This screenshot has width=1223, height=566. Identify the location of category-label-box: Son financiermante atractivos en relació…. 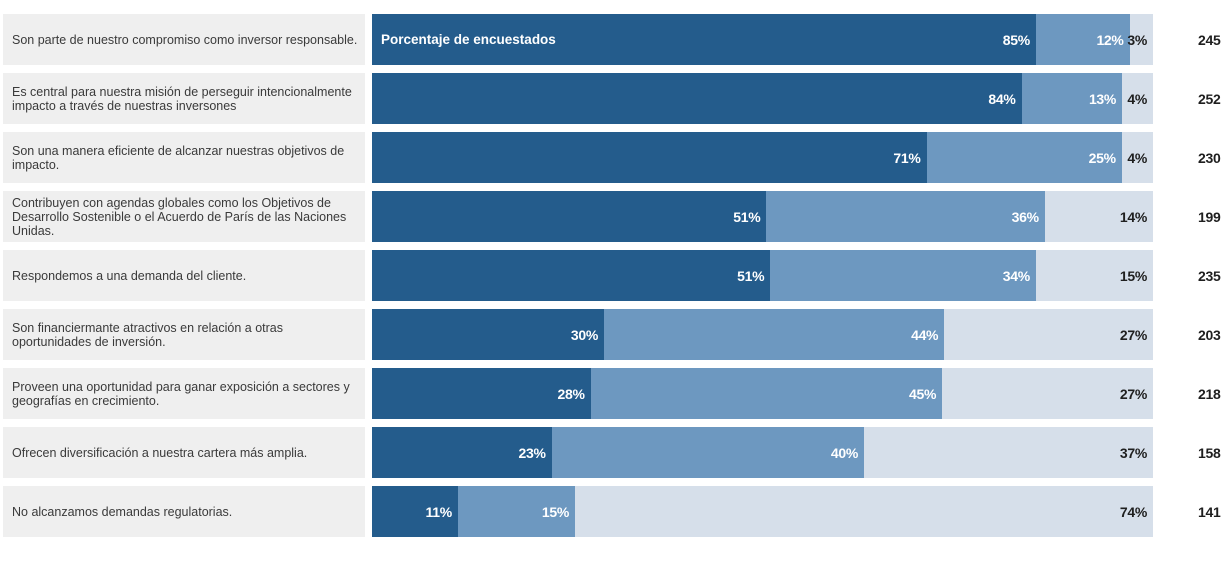
(184, 334).